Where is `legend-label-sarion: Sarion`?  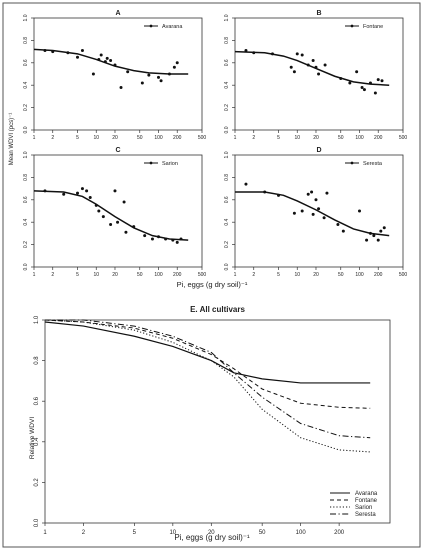 legend-label-sarion: Sarion is located at coordinates (363, 508).